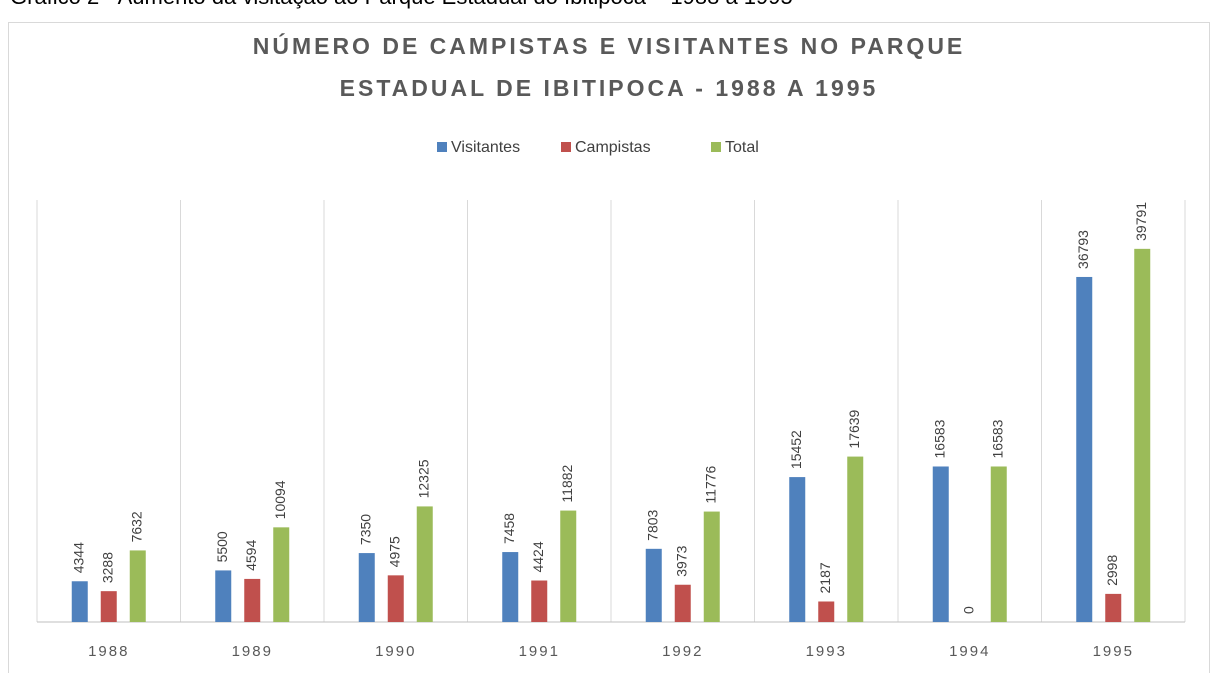 Image resolution: width=1218 pixels, height=673 pixels. What do you see at coordinates (1083, 249) in the screenshot?
I see `data-label: 36793` at bounding box center [1083, 249].